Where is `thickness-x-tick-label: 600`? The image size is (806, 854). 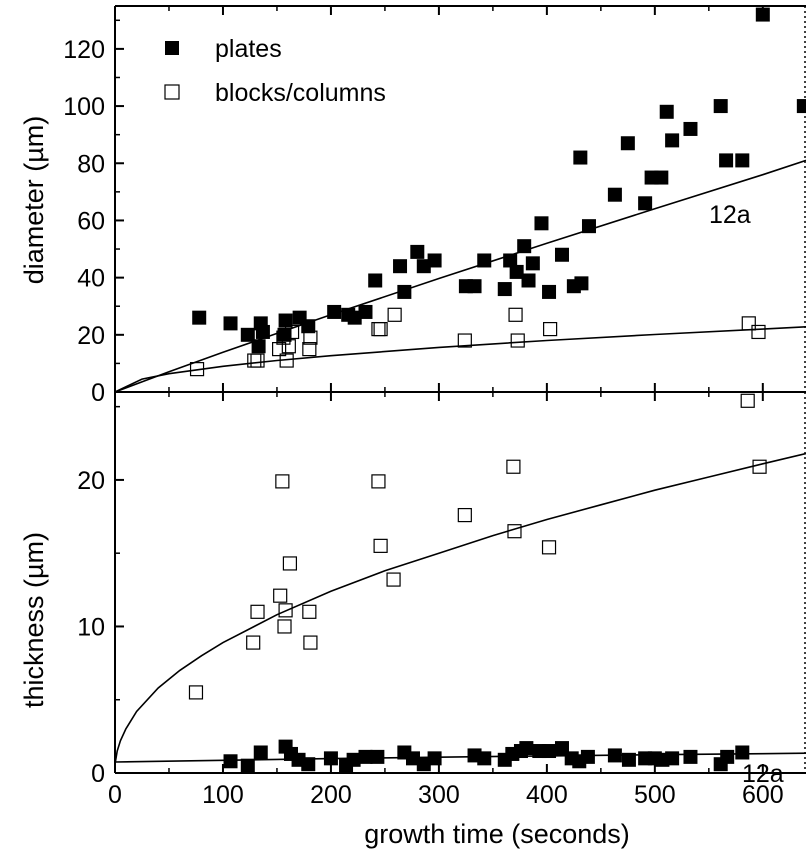 thickness-x-tick-label: 600 is located at coordinates (763, 795).